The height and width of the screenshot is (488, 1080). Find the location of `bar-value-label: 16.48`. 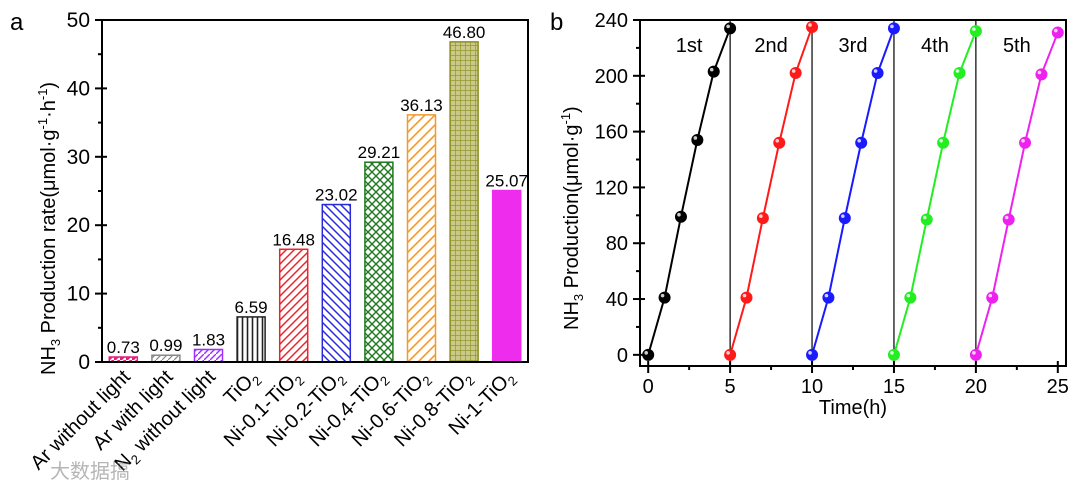

bar-value-label: 16.48 is located at coordinates (293, 239).